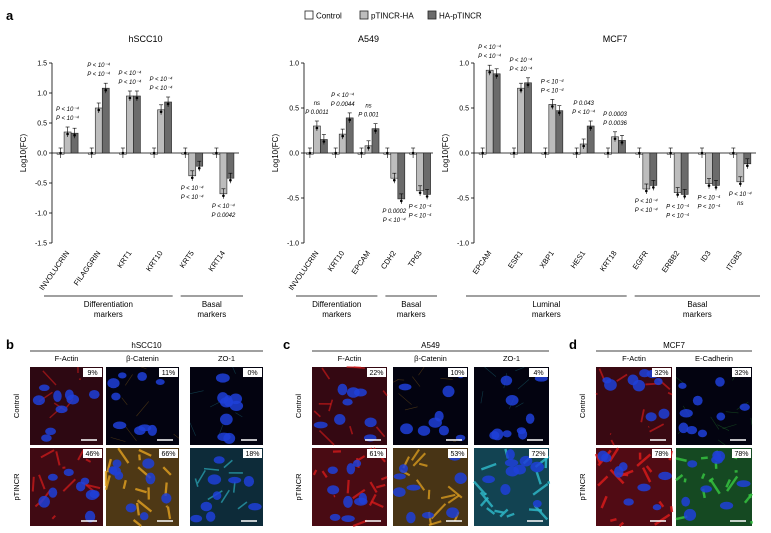 This screenshot has width=771, height=533. Describe the element at coordinates (511, 405) in the screenshot. I see `micrograph-c-control-zo-1: 4%` at that location.